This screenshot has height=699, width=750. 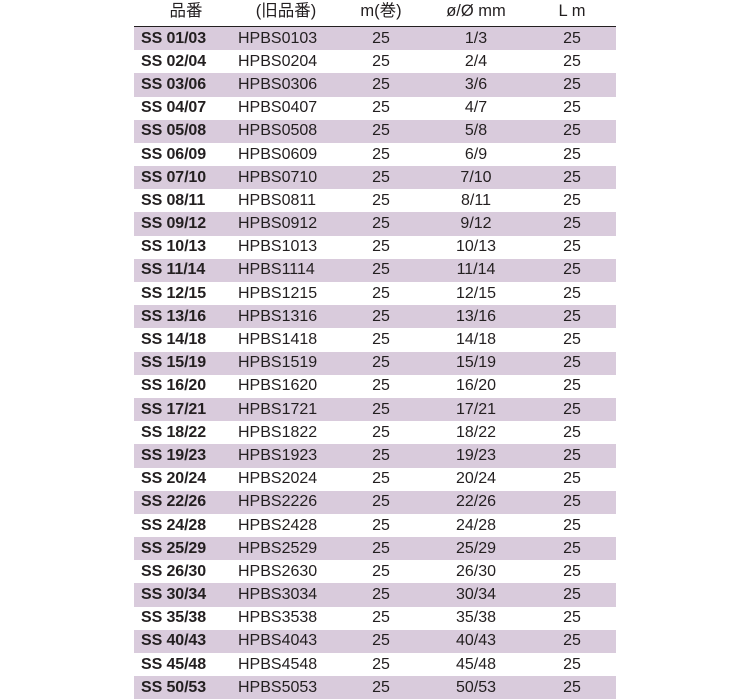 I want to click on table-row: SS 03/06 HPBS0306 25 3/6 25, so click(x=375, y=85).